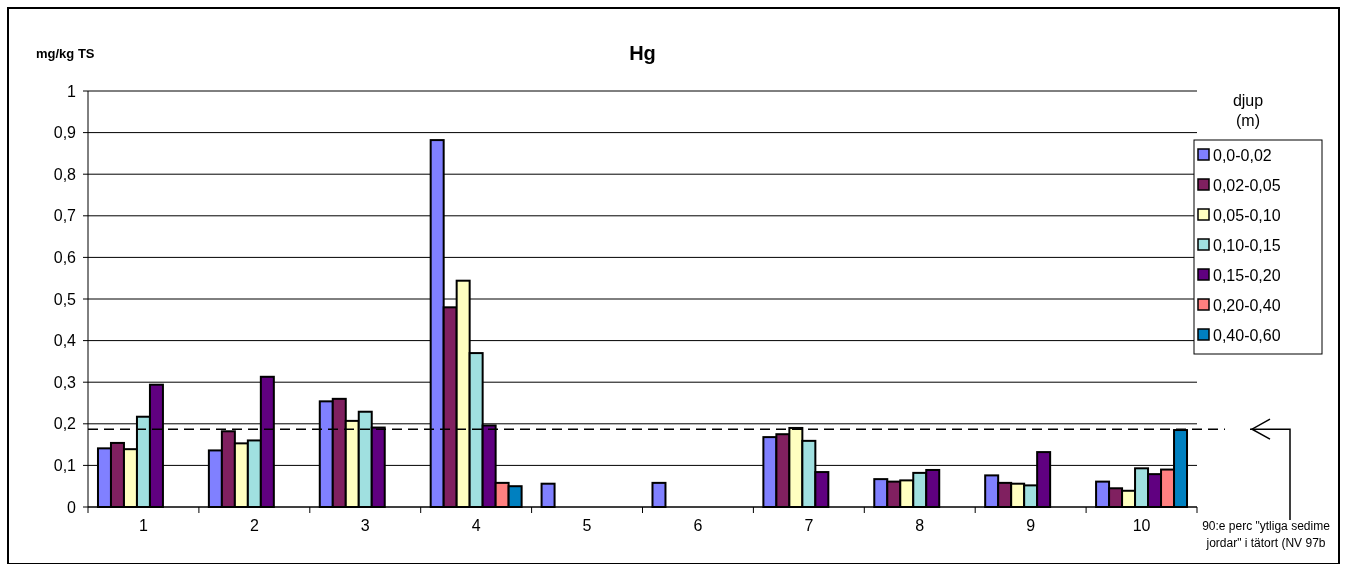 This screenshot has width=1347, height=564. What do you see at coordinates (65, 133) in the screenshot?
I see `y-tick-label: 0,9` at bounding box center [65, 133].